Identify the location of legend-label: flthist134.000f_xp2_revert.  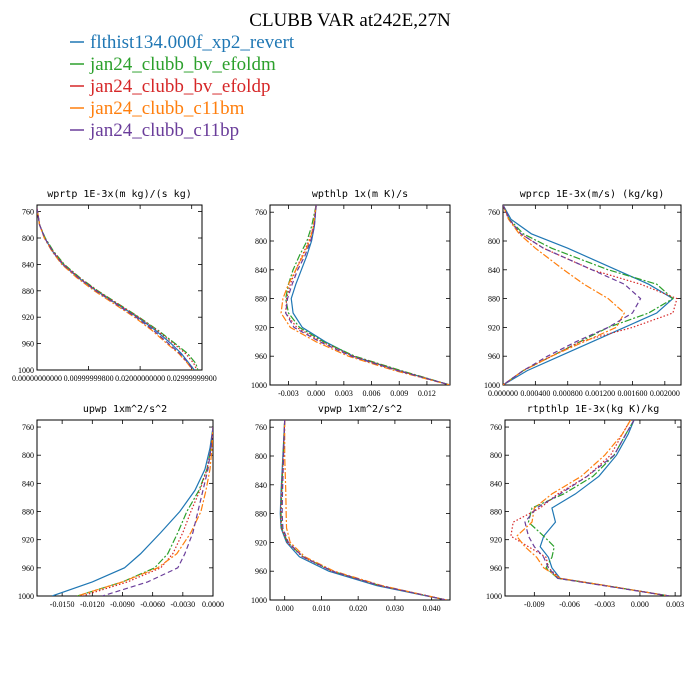
(192, 42).